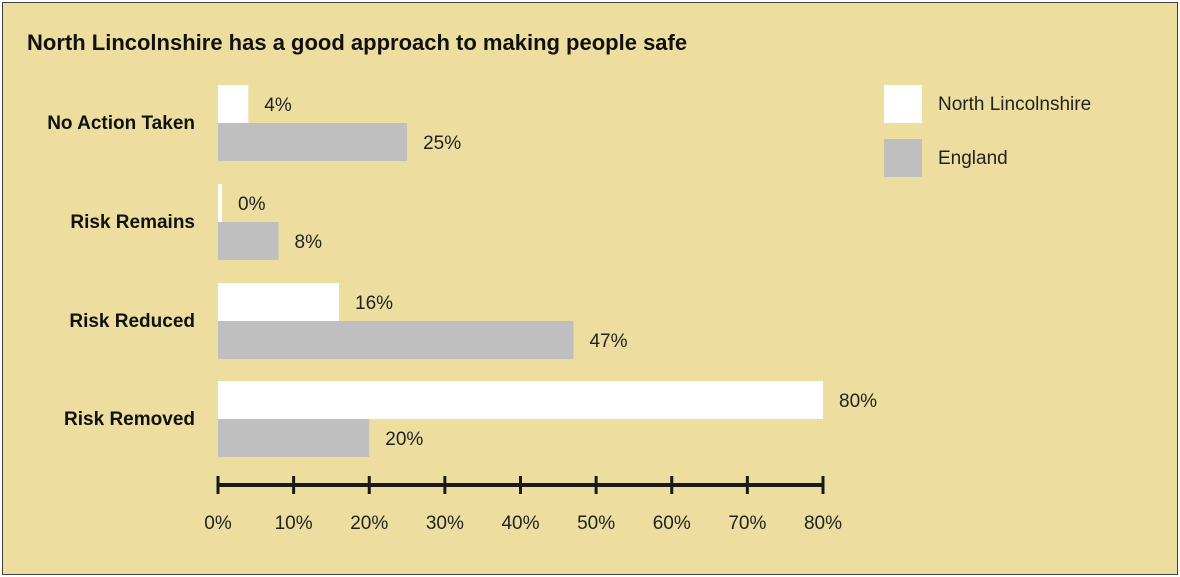 This screenshot has width=1180, height=577. Describe the element at coordinates (121, 123) in the screenshot. I see `category-label: No Action Taken` at that location.